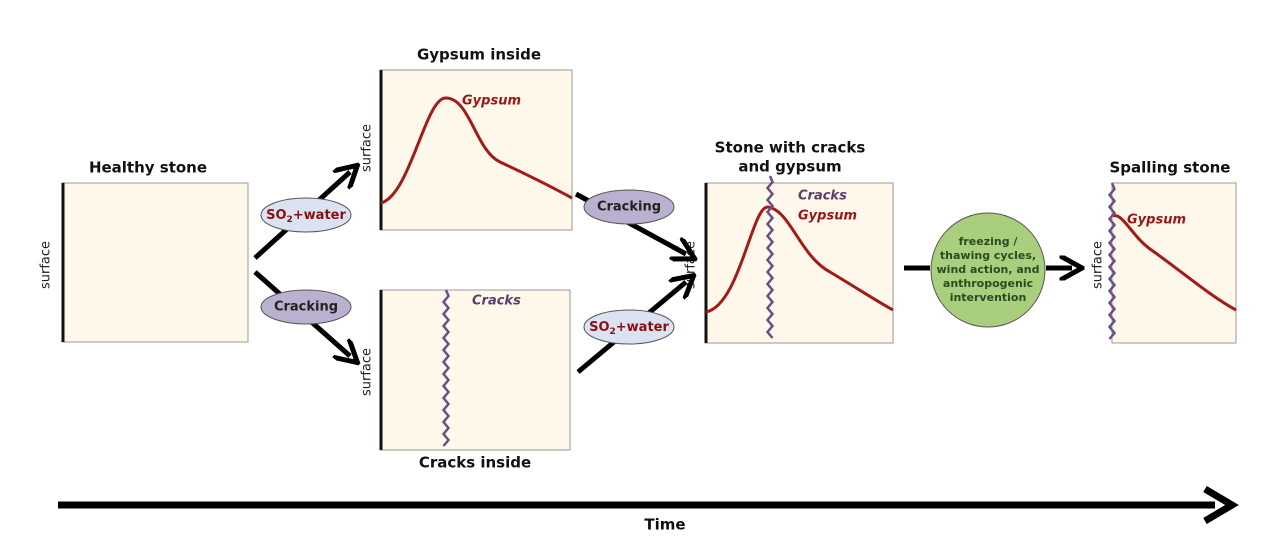 The image size is (1286, 552). I want to click on panel-title: Cracks inside, so click(475, 463).